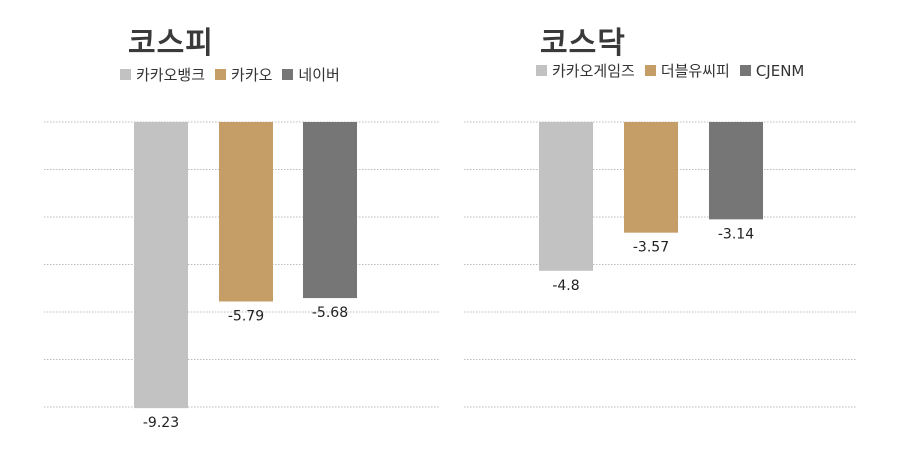 This screenshot has width=900, height=450. I want to click on kospi-panel: 코스피 카카오뱅크 카카오 네이버, so click(235, 55).